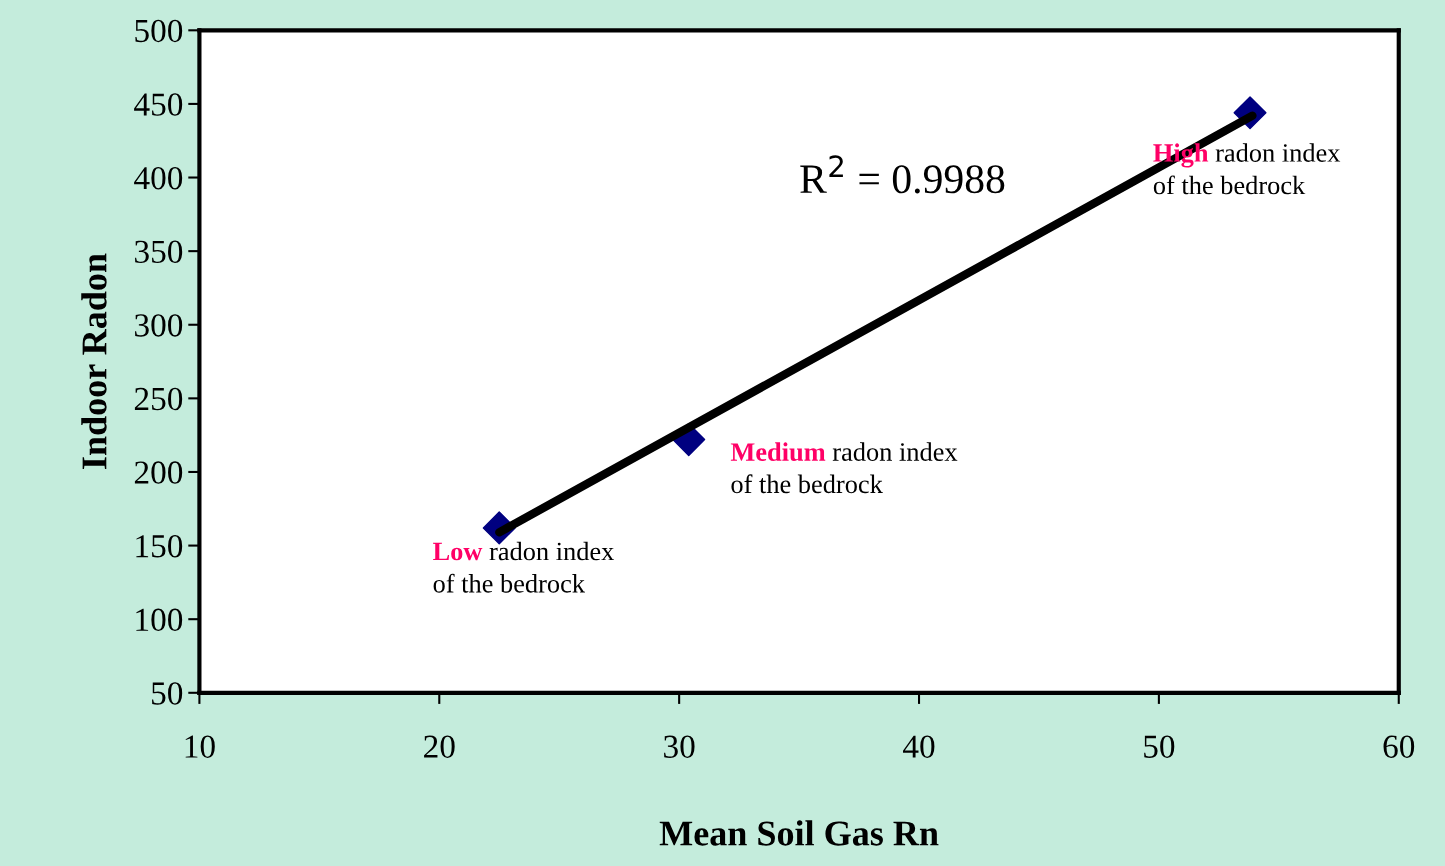 The image size is (1445, 866). Describe the element at coordinates (919, 746) in the screenshot. I see `x-tick-label: 40` at that location.